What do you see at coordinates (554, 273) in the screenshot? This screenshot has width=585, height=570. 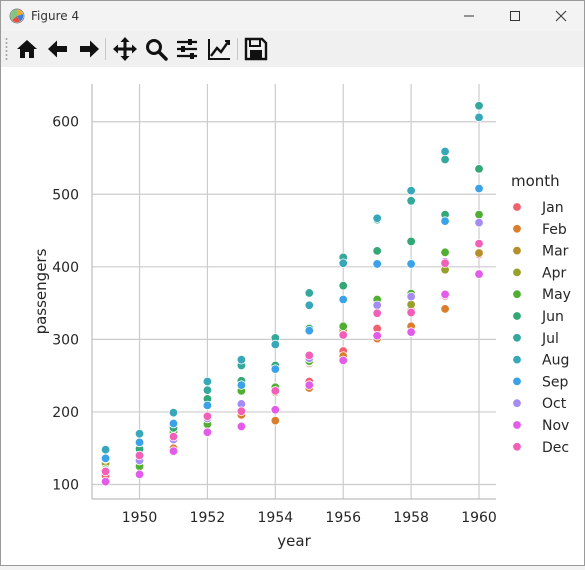 I see `legend-label: Apr` at bounding box center [554, 273].